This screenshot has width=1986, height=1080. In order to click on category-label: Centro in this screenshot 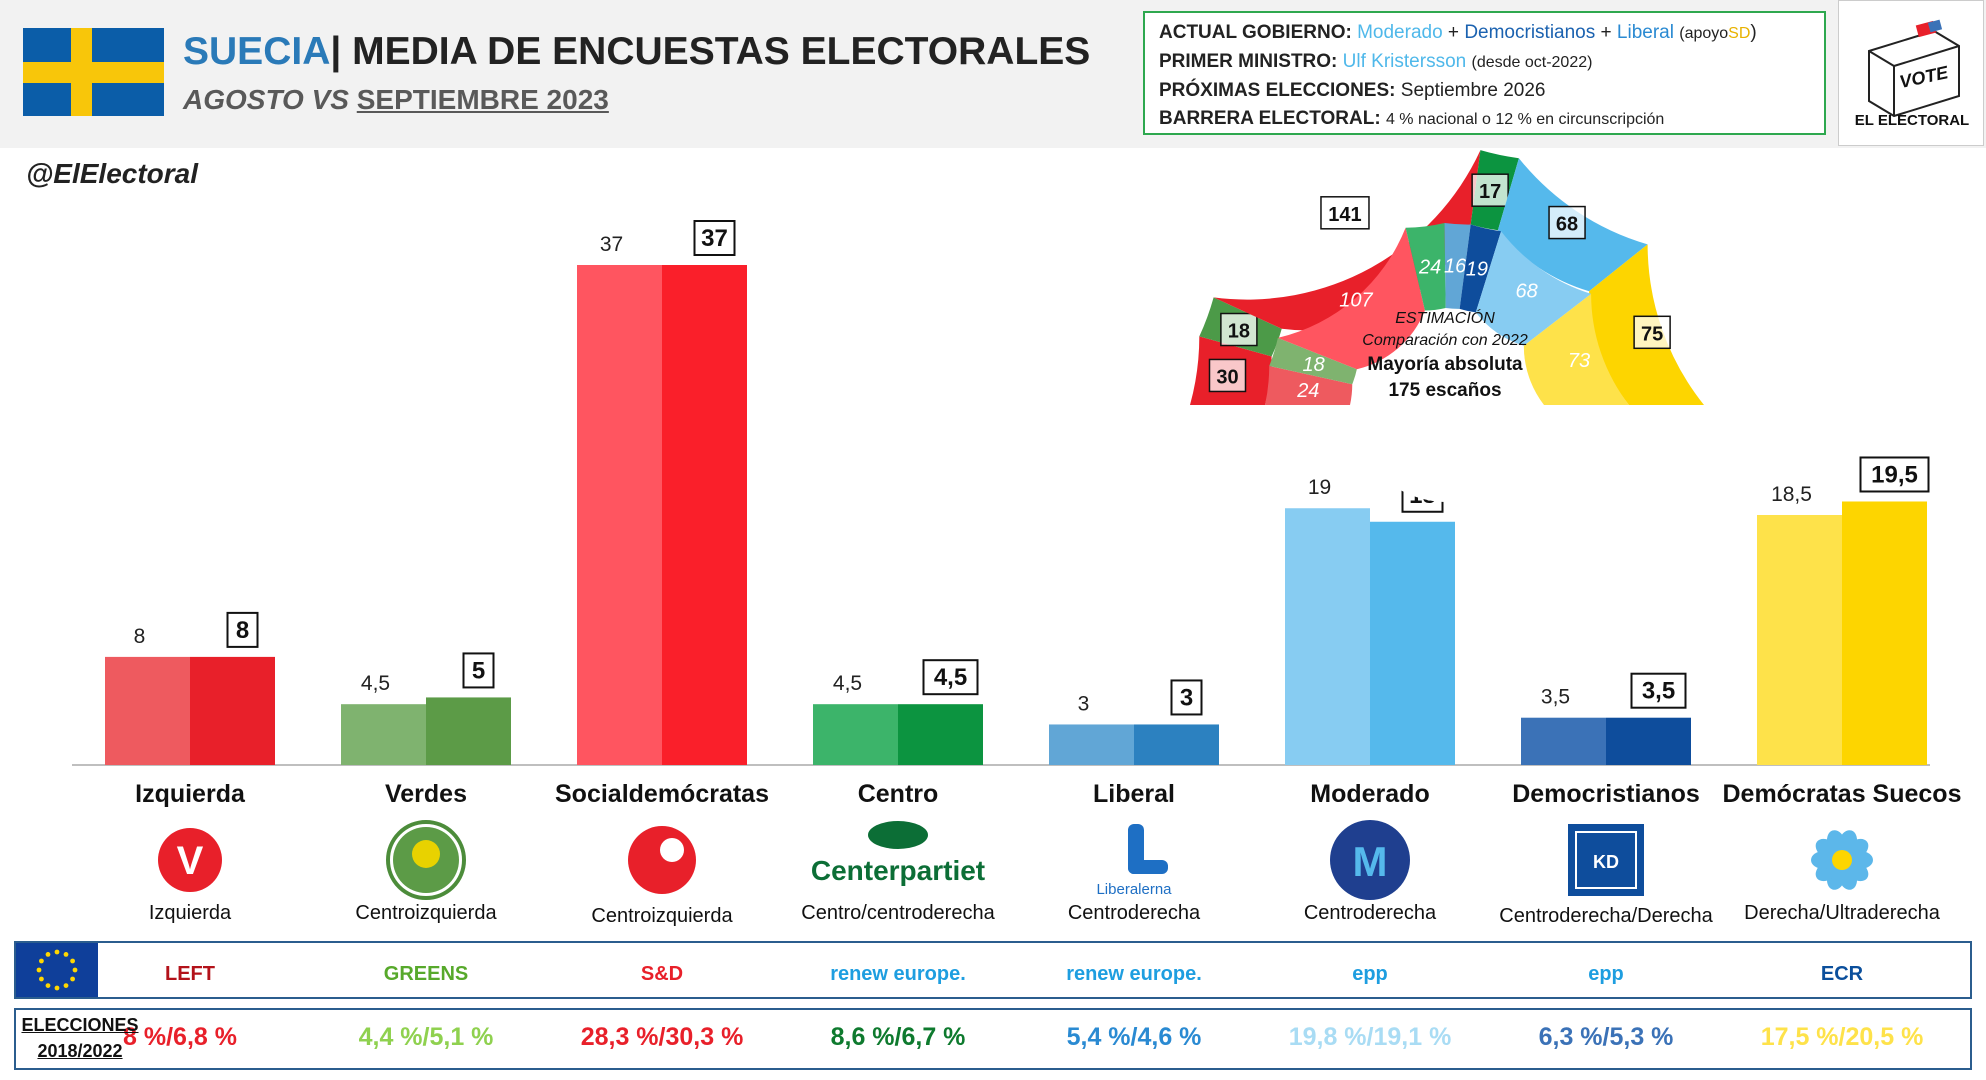, I will do `click(898, 794)`.